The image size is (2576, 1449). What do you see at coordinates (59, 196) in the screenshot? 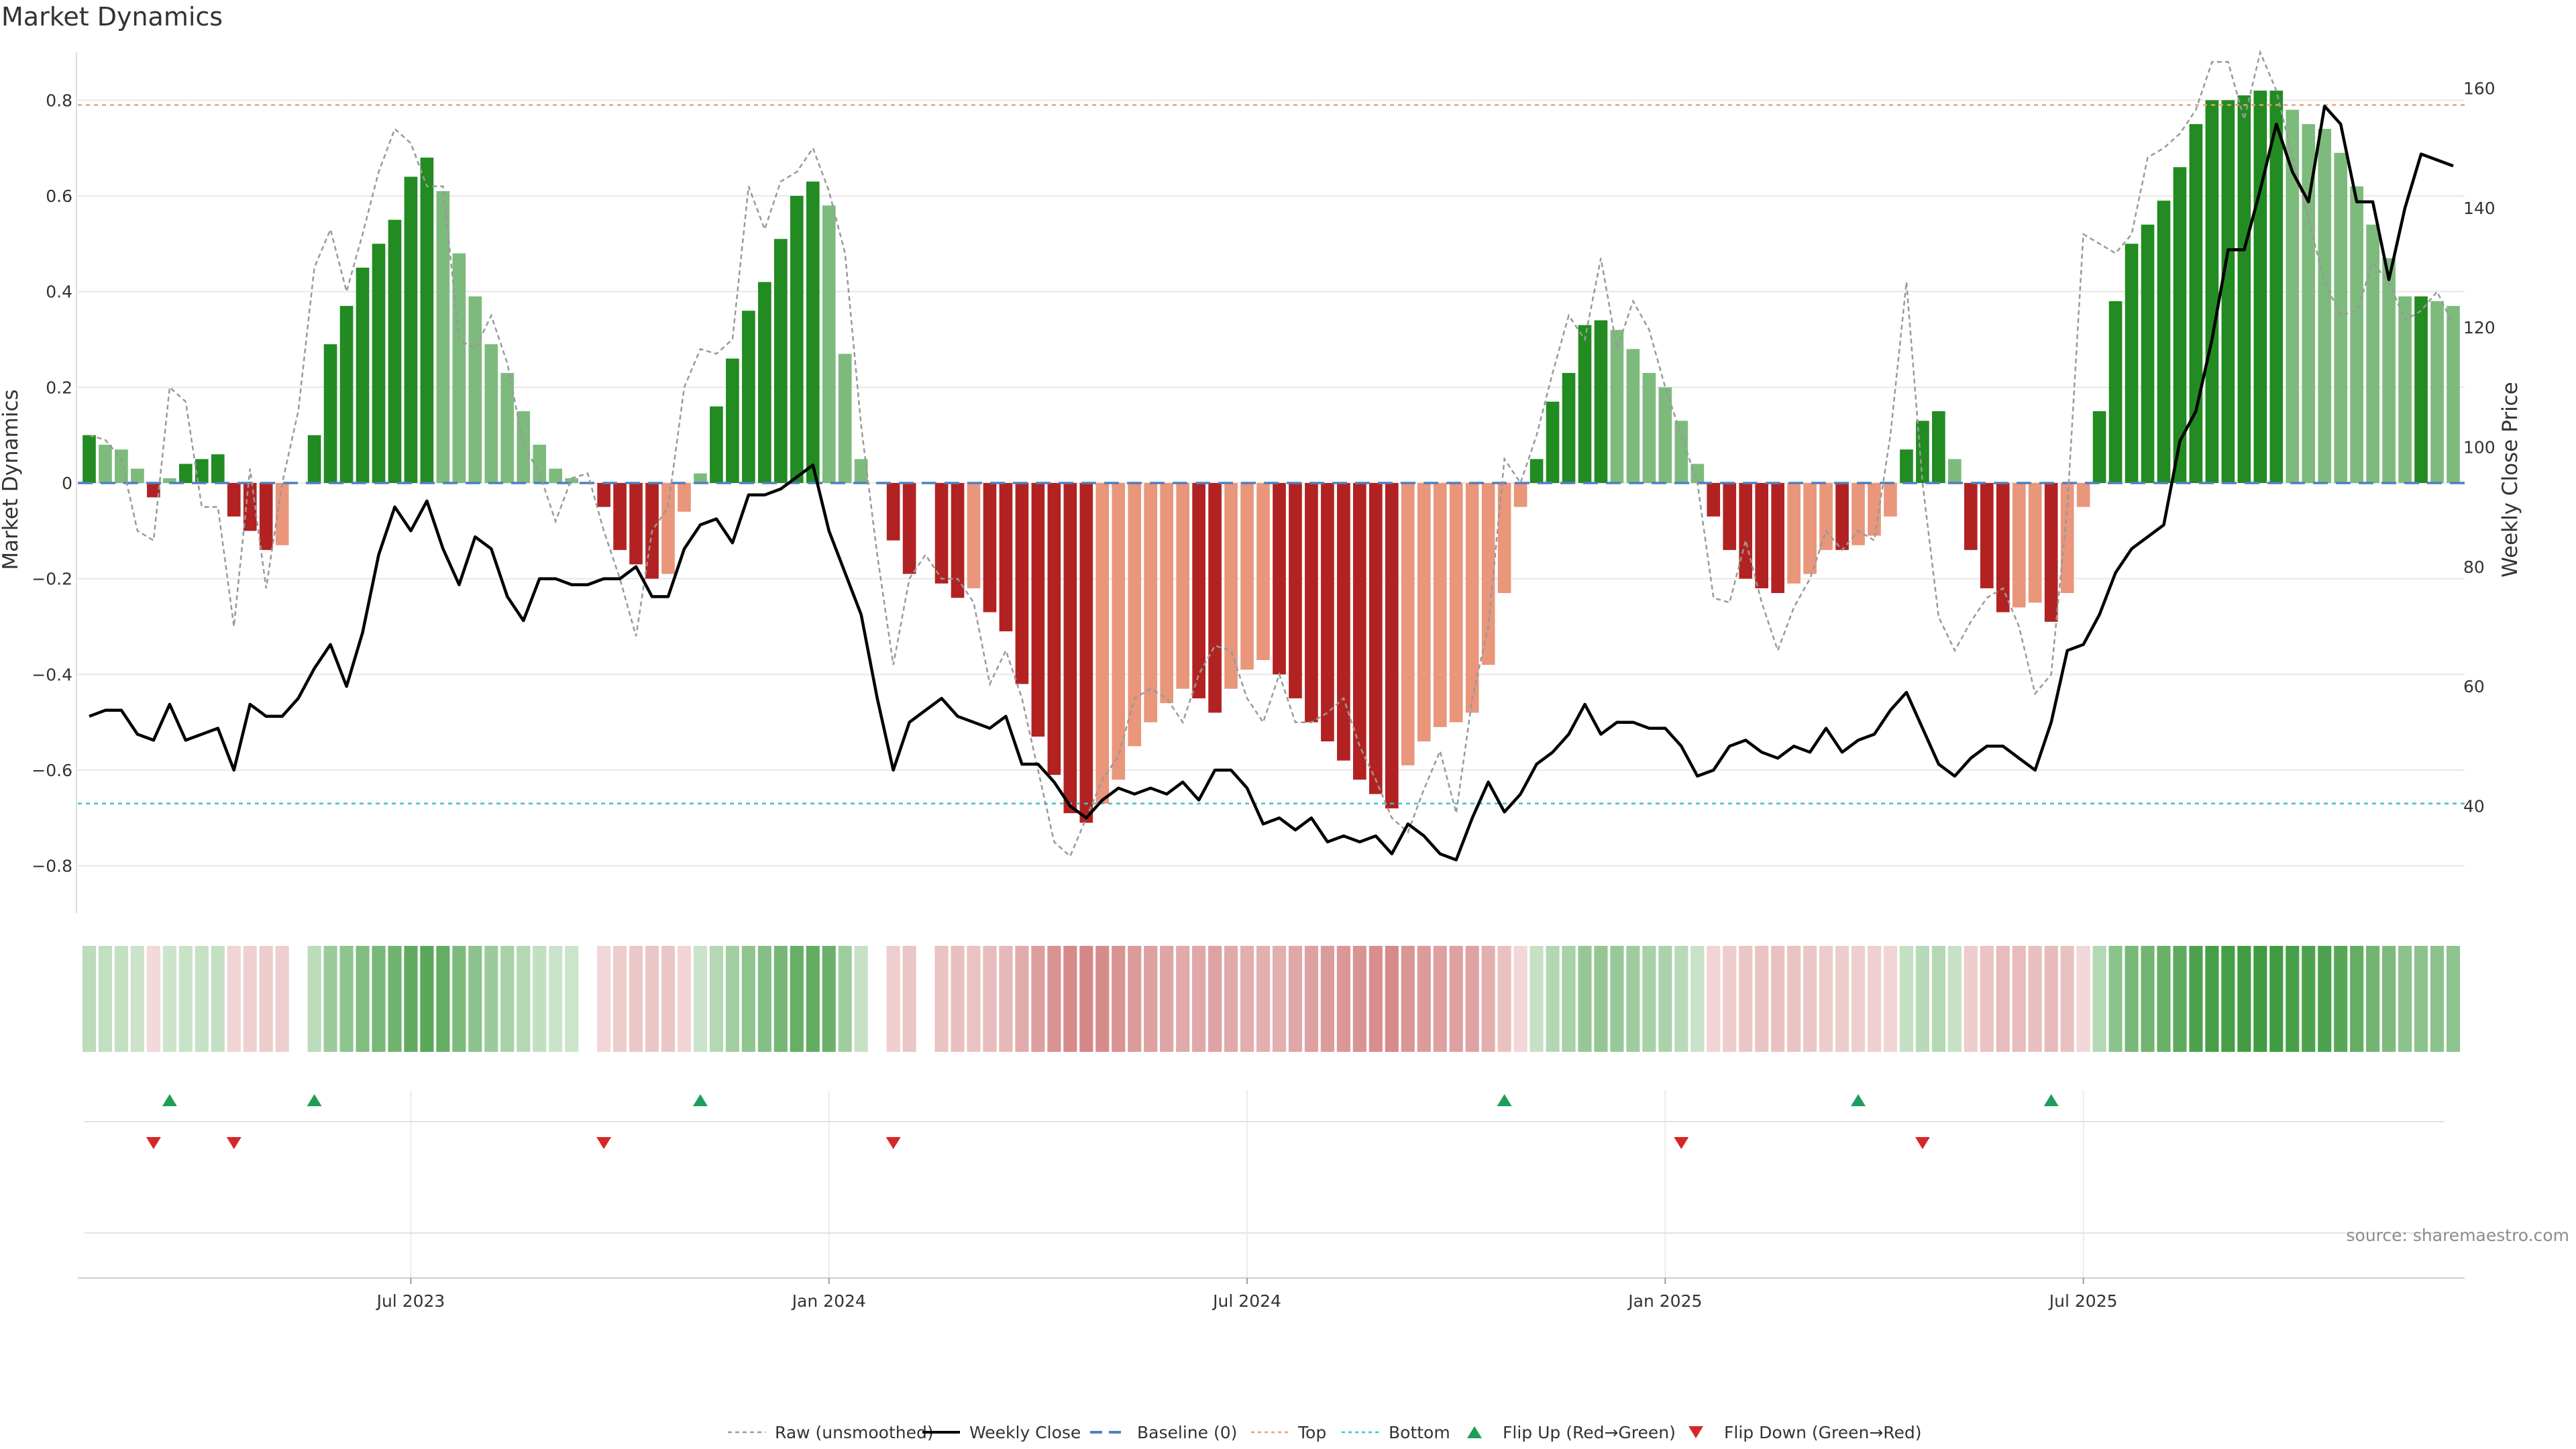
I see `y-tick-label: 0.6` at bounding box center [59, 196].